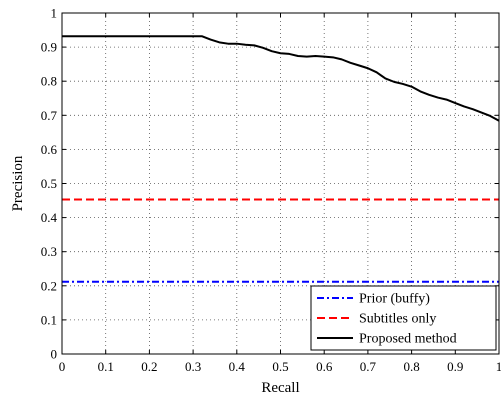 The image size is (501, 401). I want to click on y-tick-label: 0.3, so click(49, 251).